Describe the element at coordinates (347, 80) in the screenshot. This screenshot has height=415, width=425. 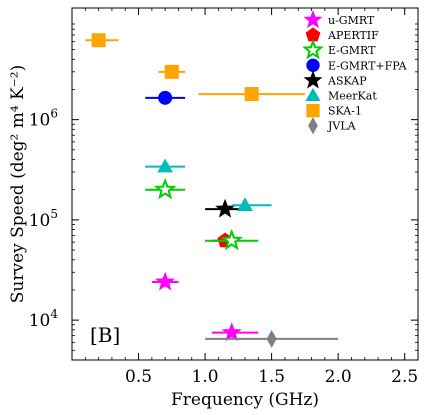
I see `legend-label: ASKAP` at that location.